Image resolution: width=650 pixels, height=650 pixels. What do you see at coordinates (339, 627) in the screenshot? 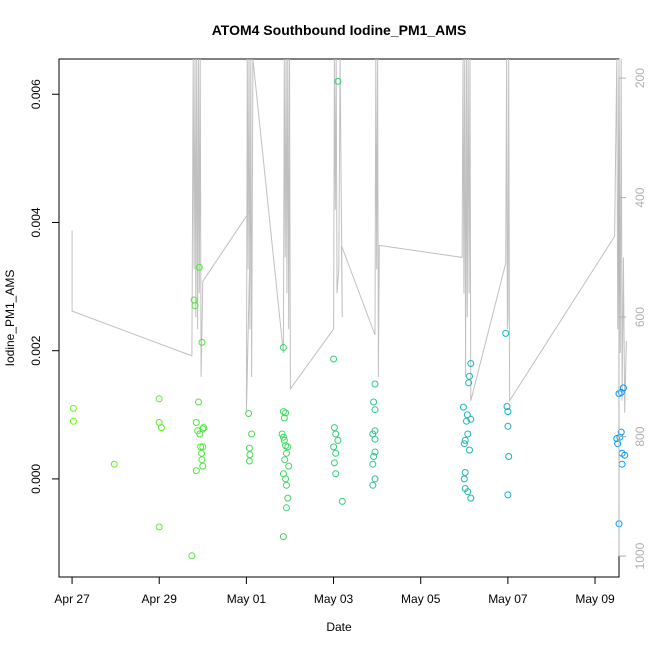
I see `x-axis-label: Date` at bounding box center [339, 627].